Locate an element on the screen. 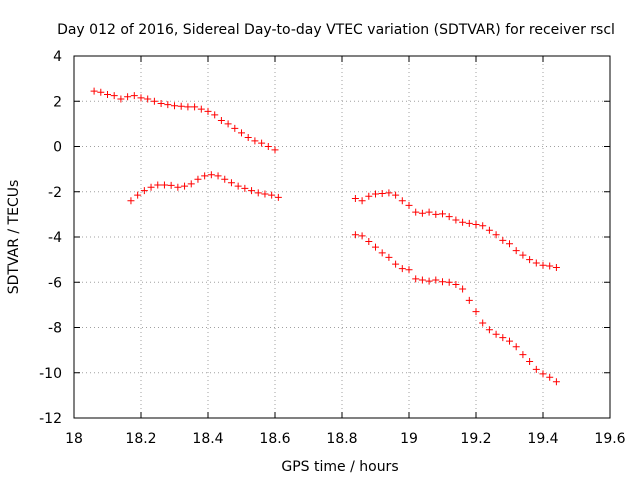 This screenshot has width=640, height=480. x-axis-label: GPS time / hours is located at coordinates (339, 467).